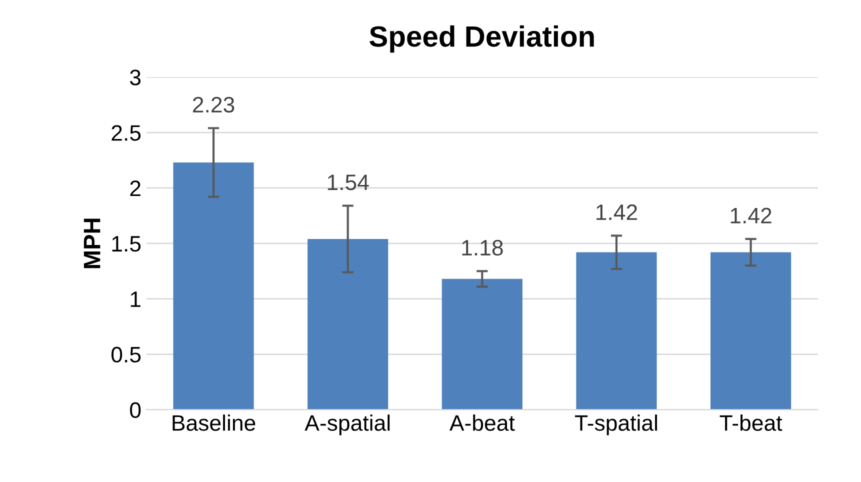  Describe the element at coordinates (348, 182) in the screenshot. I see `data-label: 1.54` at that location.